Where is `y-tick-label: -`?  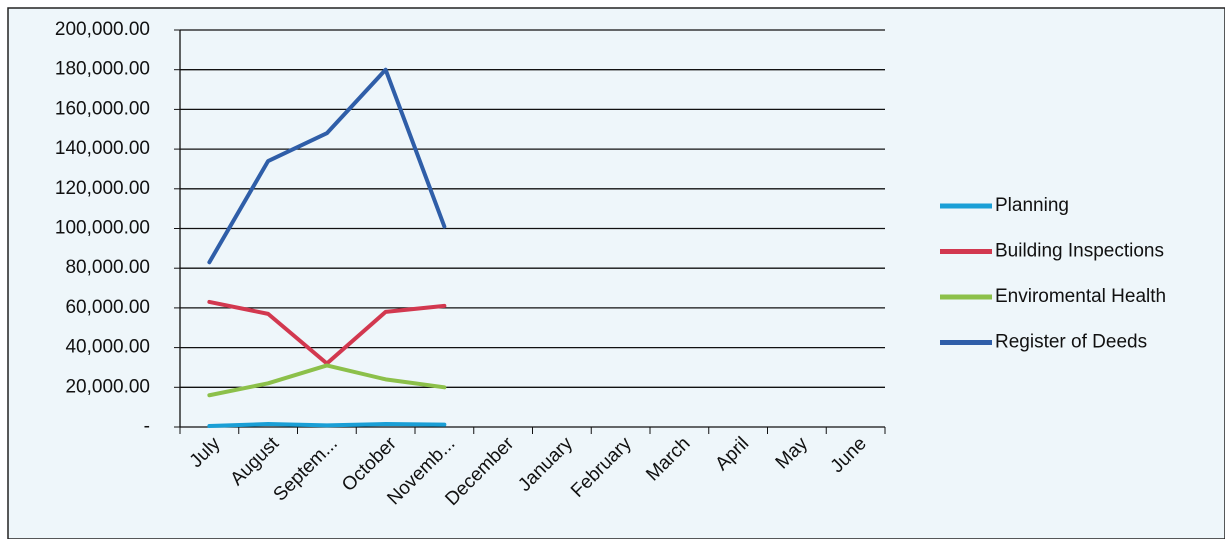
y-tick-label: - is located at coordinates (147, 426).